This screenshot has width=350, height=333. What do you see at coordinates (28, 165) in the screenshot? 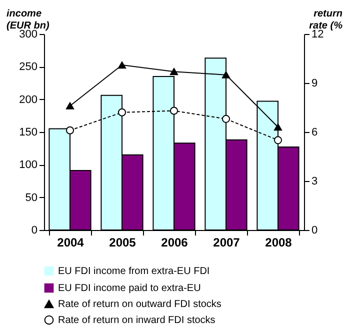
I see `y-tick-label: 100` at bounding box center [28, 165].